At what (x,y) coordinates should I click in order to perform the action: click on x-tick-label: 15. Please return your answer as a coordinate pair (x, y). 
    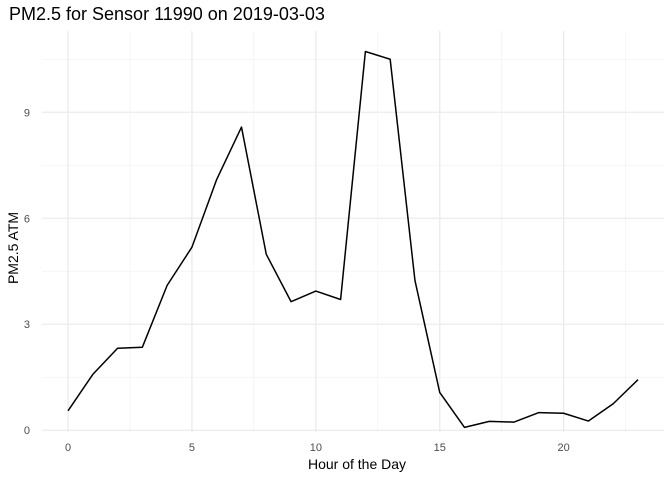
    Looking at the image, I should click on (440, 448).